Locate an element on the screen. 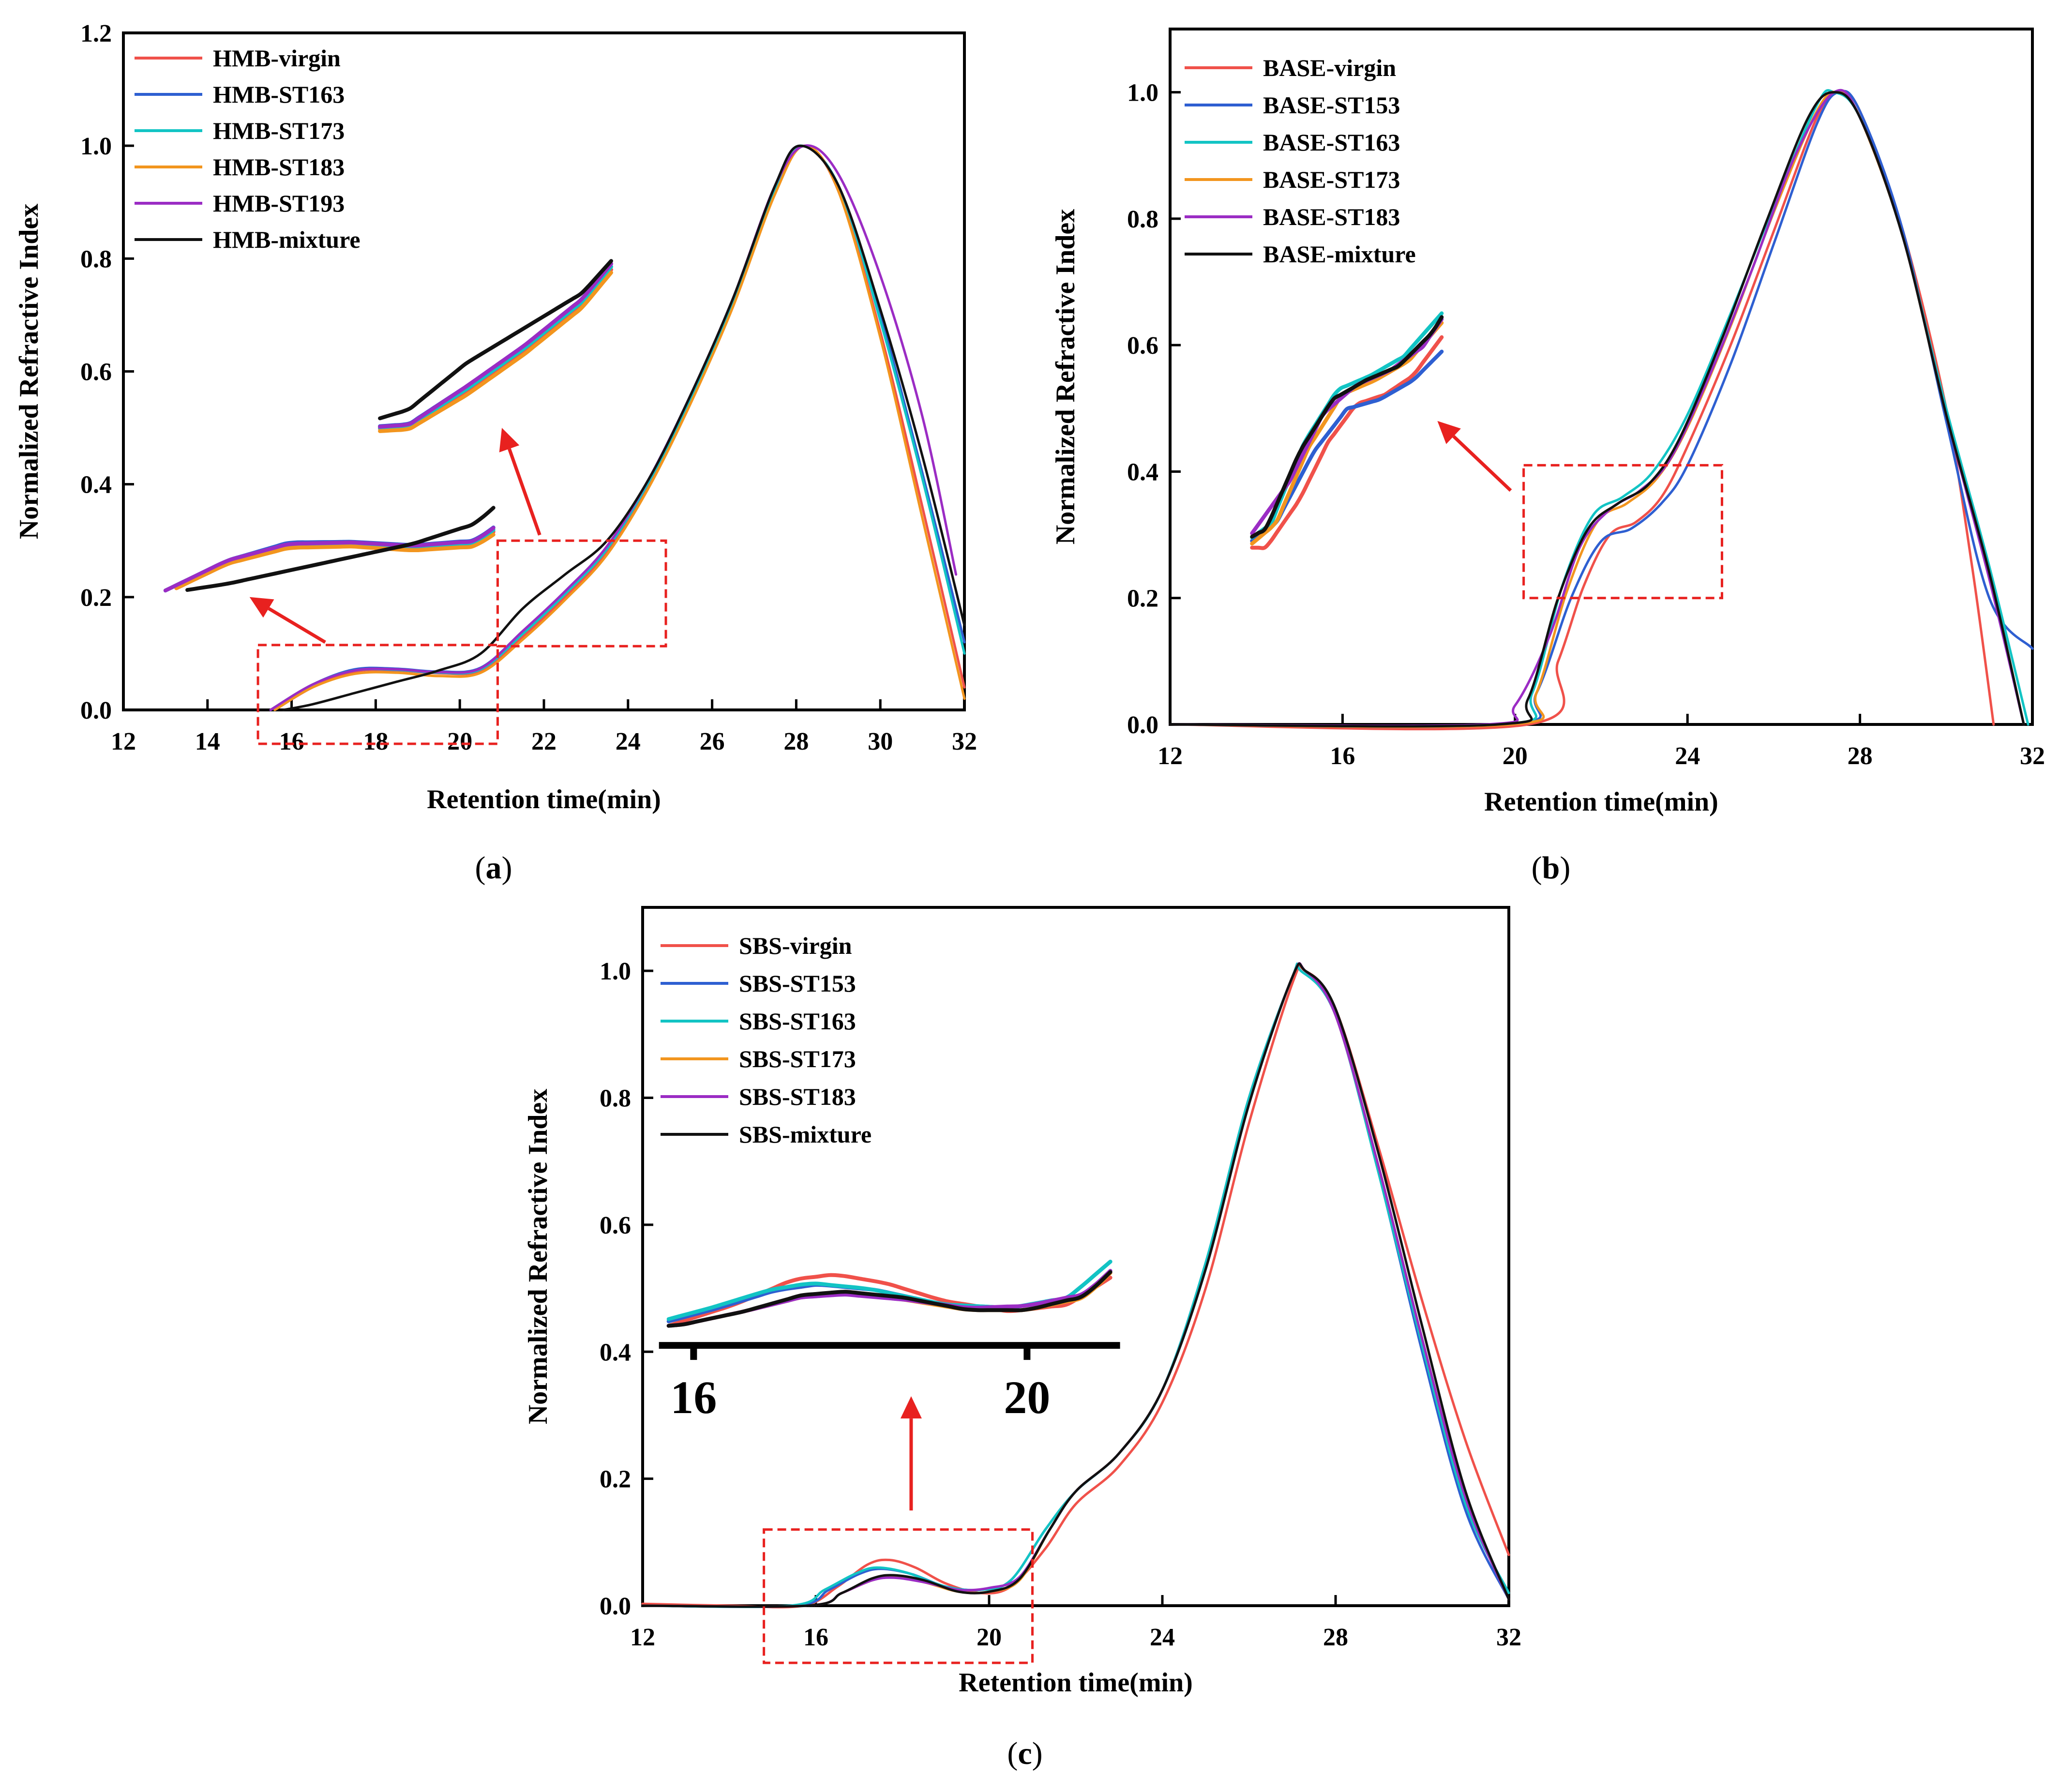 Image resolution: width=2060 pixels, height=1792 pixels. legend-label: SBS-ST183 is located at coordinates (797, 1096).